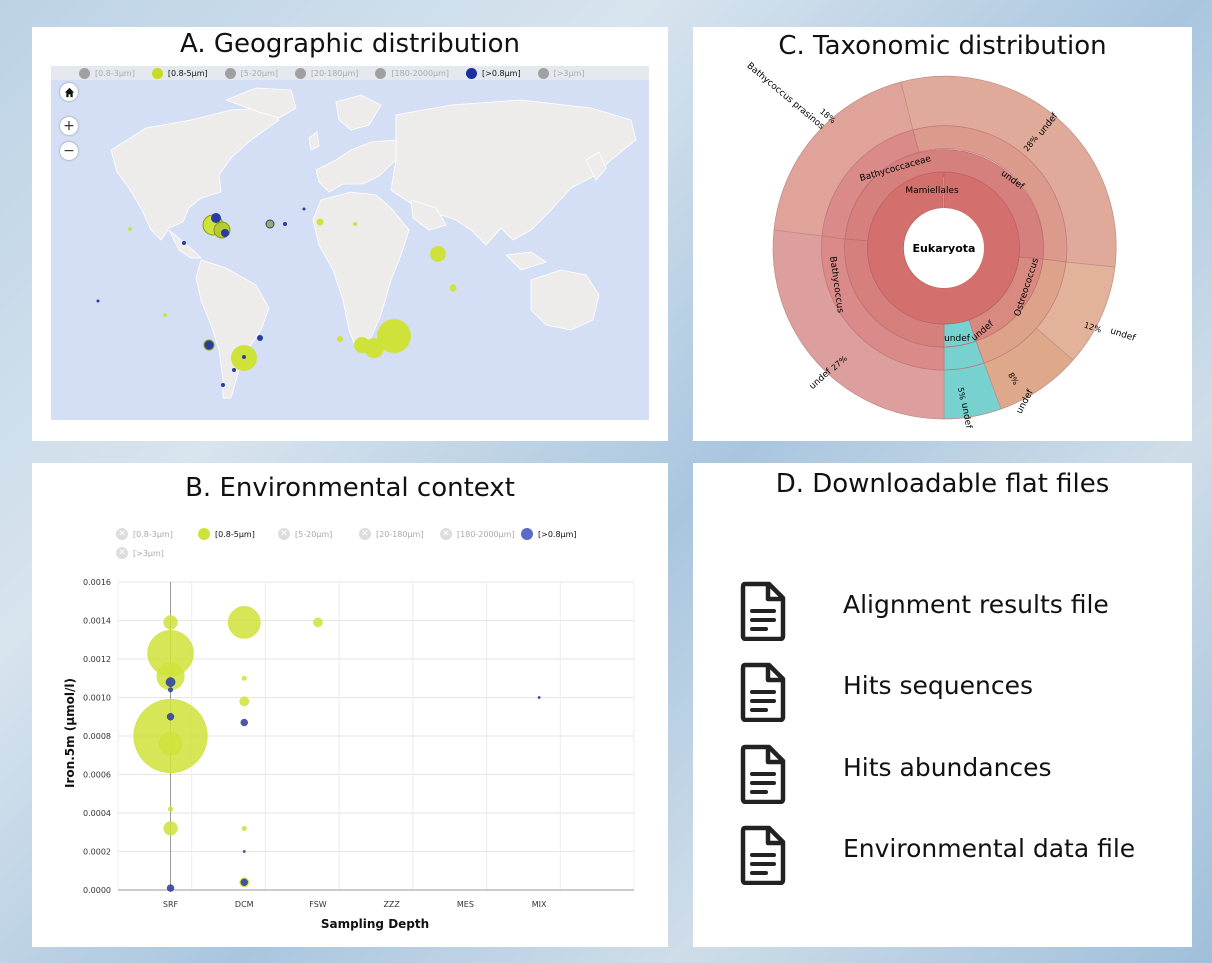 This screenshot has height=963, width=1212. What do you see at coordinates (107, 73) in the screenshot?
I see `legend-item: [0.8-3μm]` at bounding box center [107, 73].